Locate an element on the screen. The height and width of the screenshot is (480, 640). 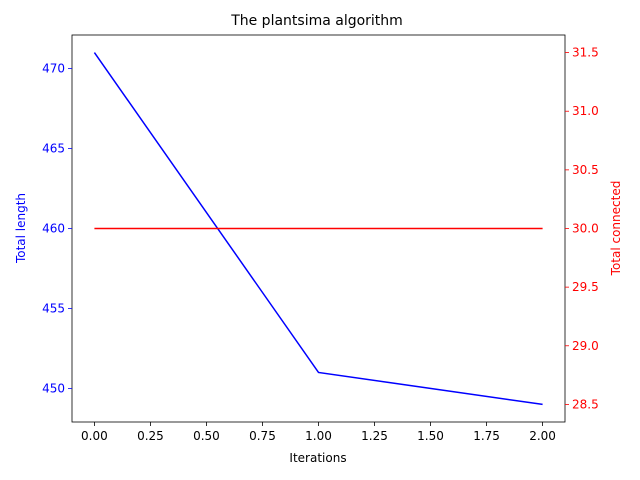
x-tick-label: 0.75 is located at coordinates (262, 436).